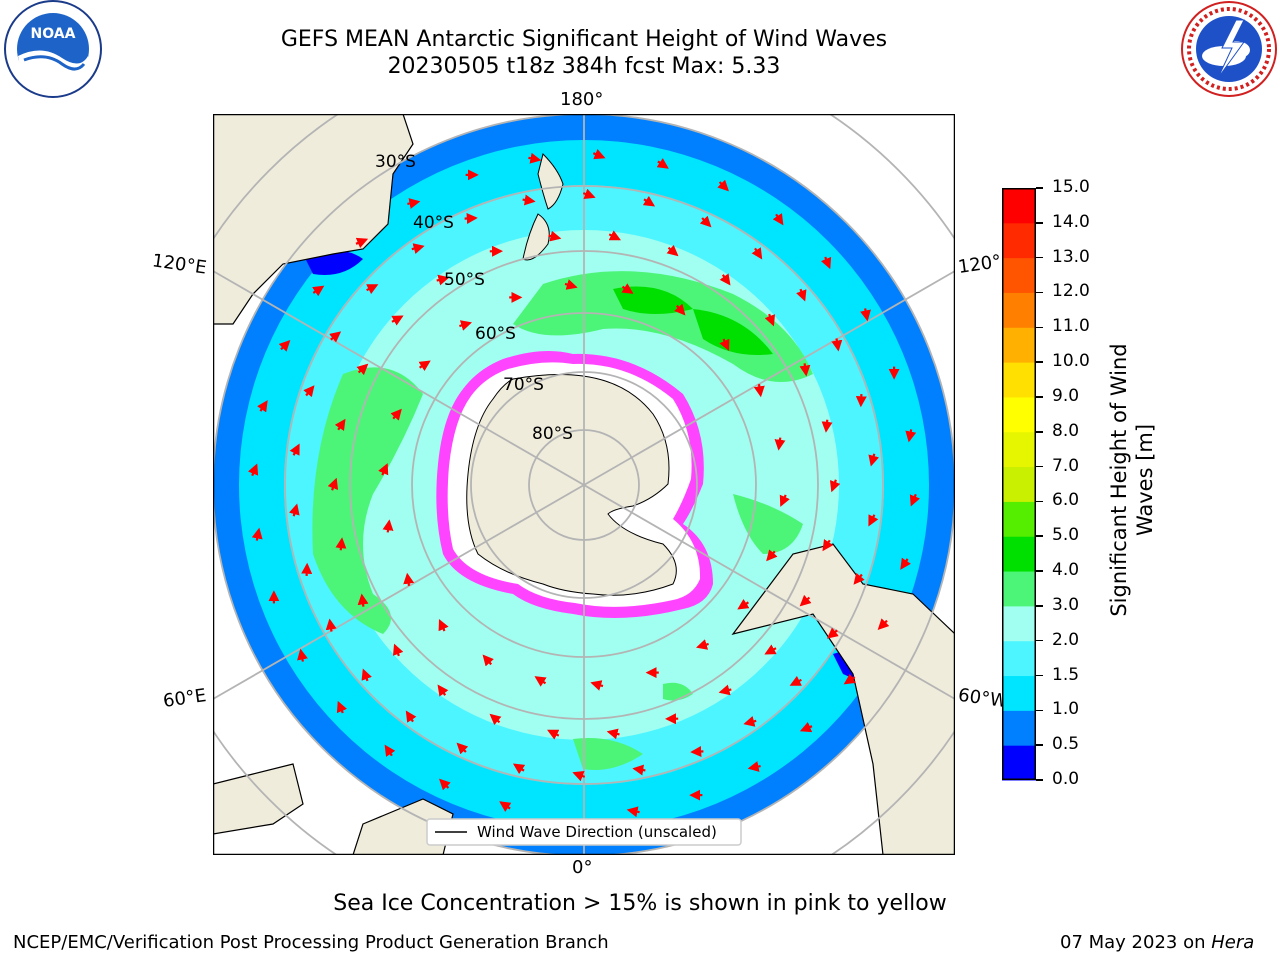  What do you see at coordinates (1066, 465) in the screenshot?
I see `colorbar-tick-label: 7.0` at bounding box center [1066, 465].